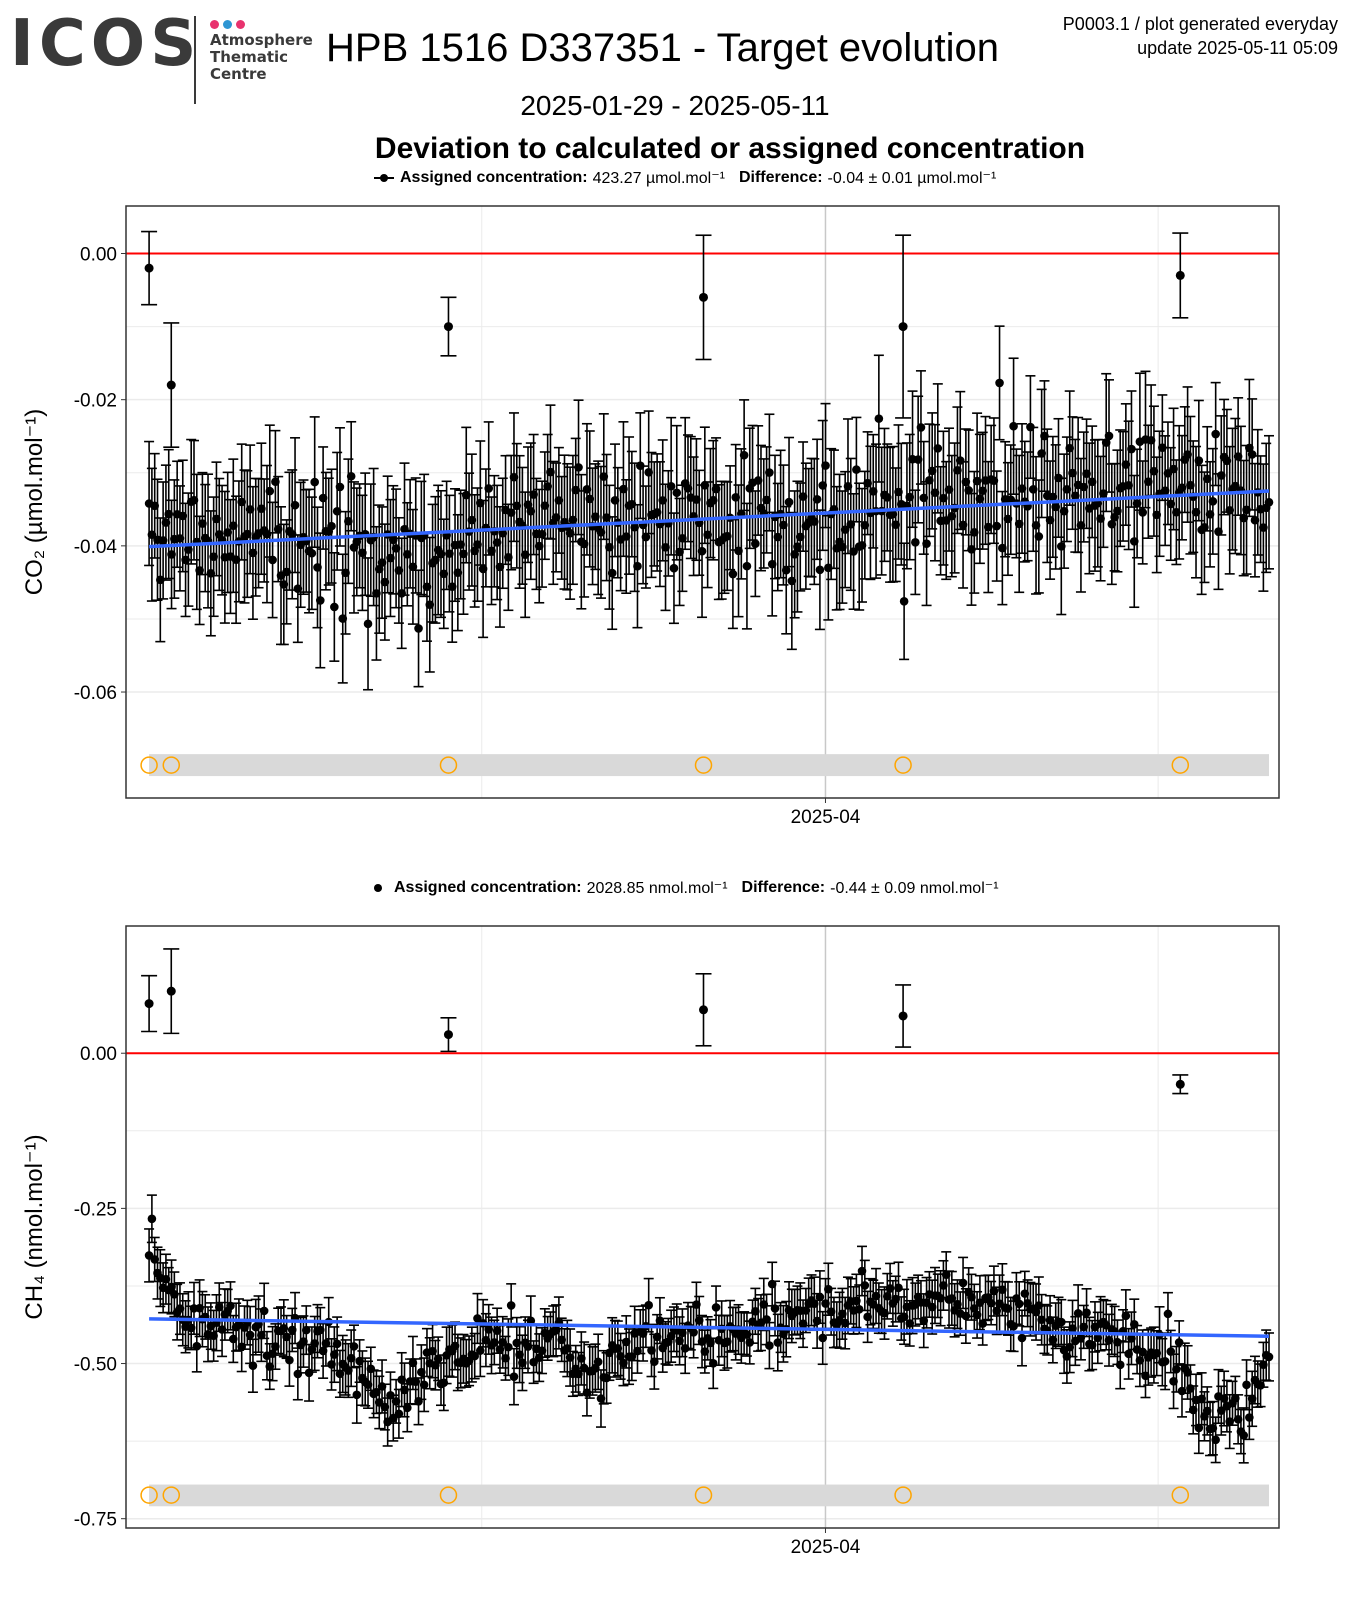  I want to click on ch4-y-tick-label: 0.00, so click(98, 1054).